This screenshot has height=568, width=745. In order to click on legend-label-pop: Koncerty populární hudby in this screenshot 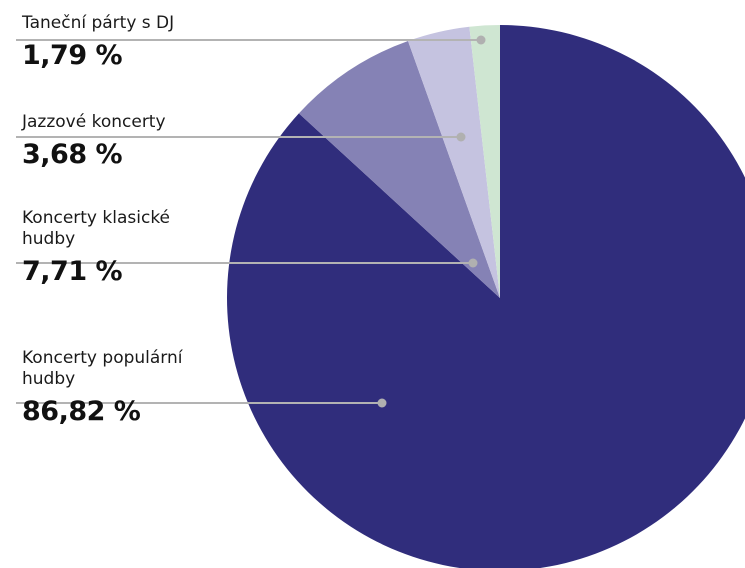, I will do `click(102, 368)`.